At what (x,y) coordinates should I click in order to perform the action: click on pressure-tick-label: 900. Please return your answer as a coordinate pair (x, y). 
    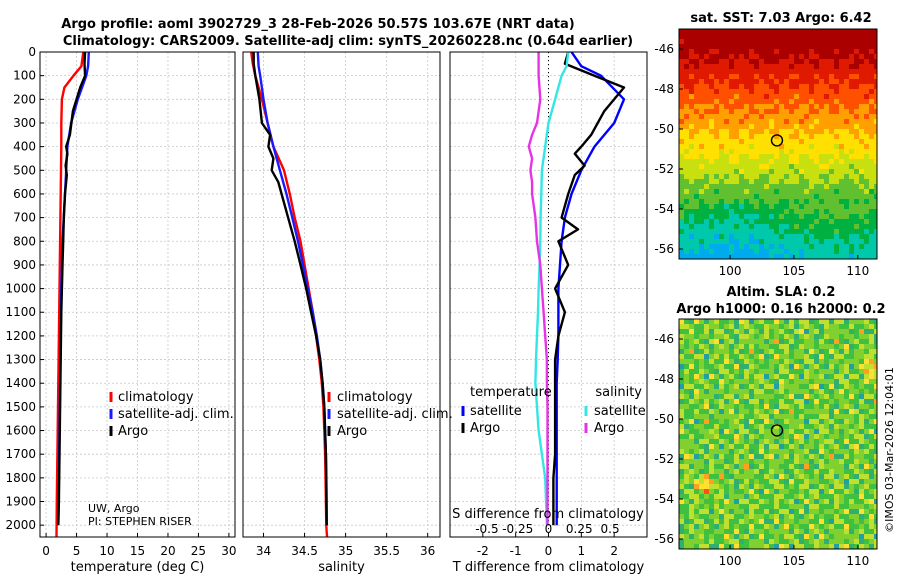
    Looking at the image, I should click on (24, 265).